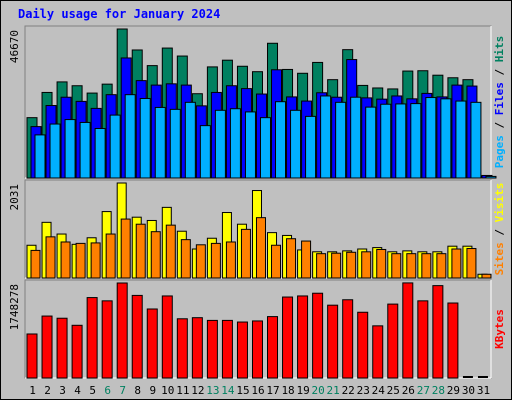  I want to click on day-label-3: 3, so click(62, 390).